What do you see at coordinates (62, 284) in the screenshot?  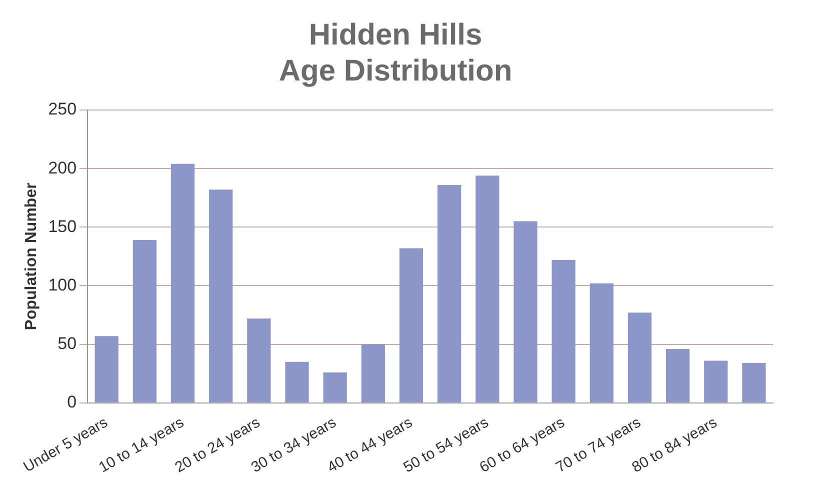 I see `y-tick-label: 100` at bounding box center [62, 284].